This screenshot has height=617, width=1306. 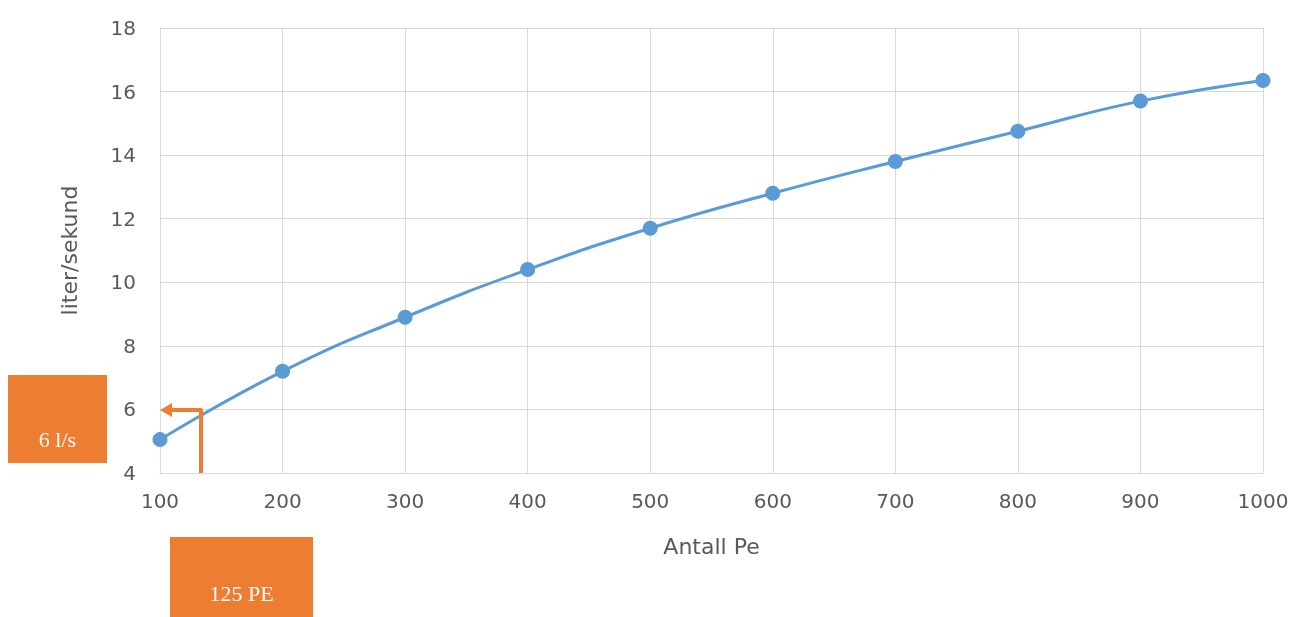 I want to click on y-tick-label: 6, so click(x=129, y=409).